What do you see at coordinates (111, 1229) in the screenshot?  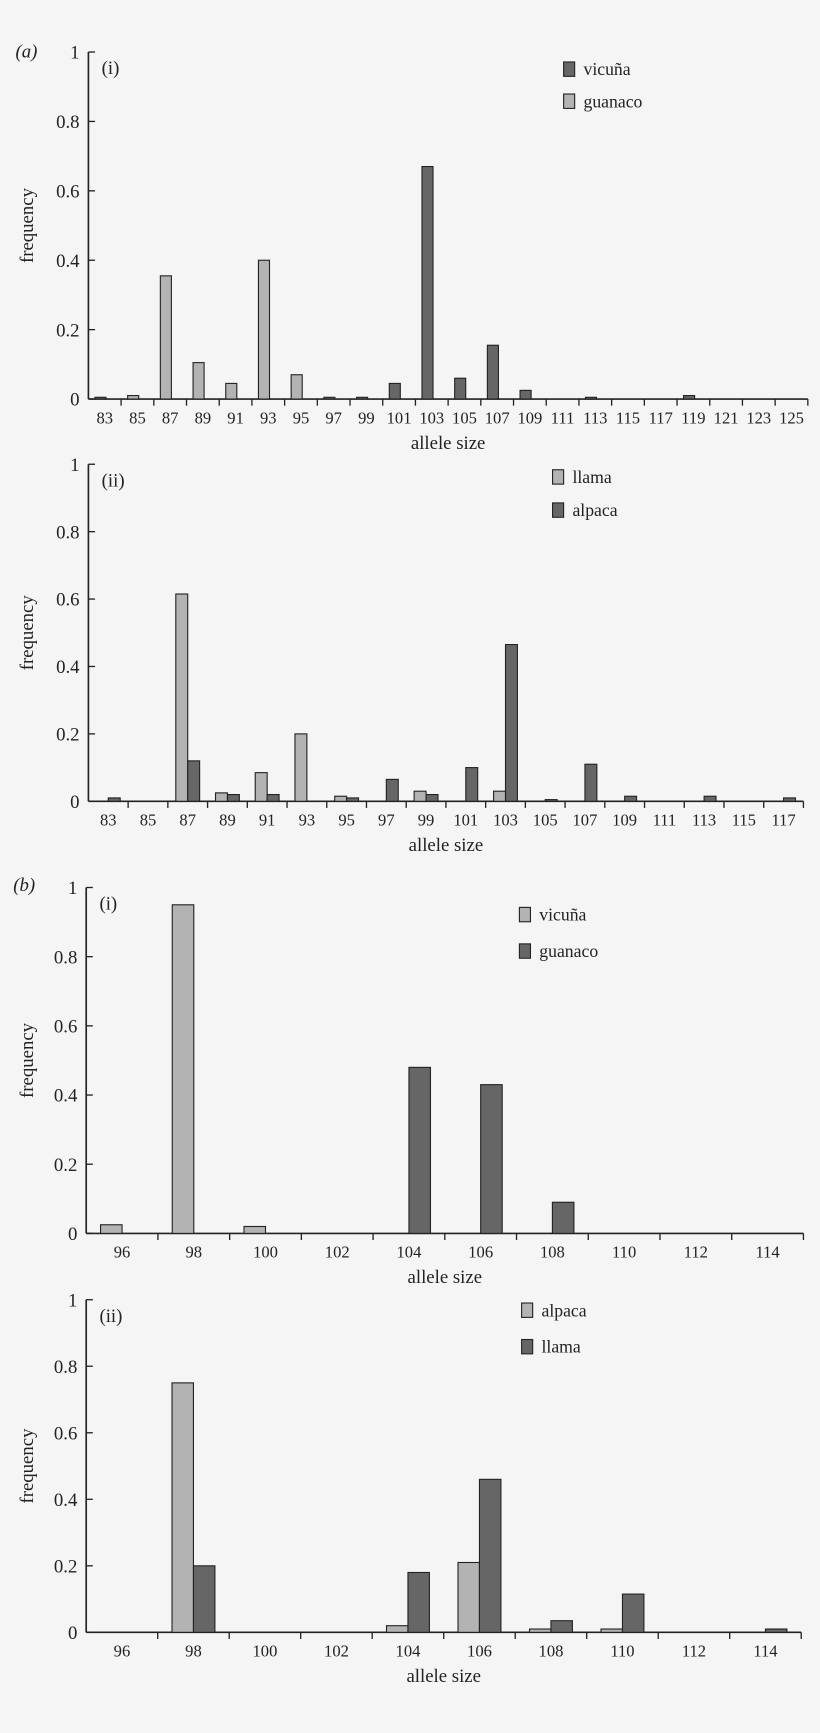 I see `bar-vicuña-96` at bounding box center [111, 1229].